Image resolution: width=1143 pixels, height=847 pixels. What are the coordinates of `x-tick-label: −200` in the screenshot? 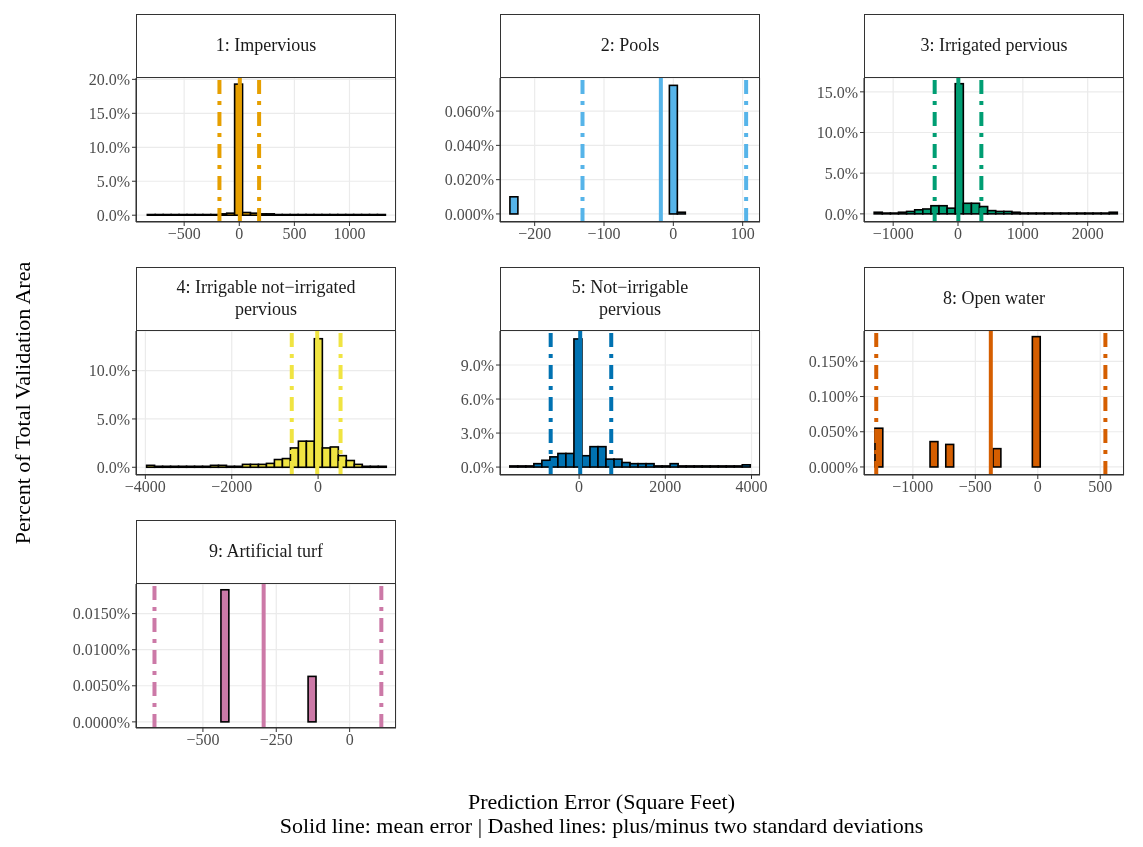 It's located at (535, 234).